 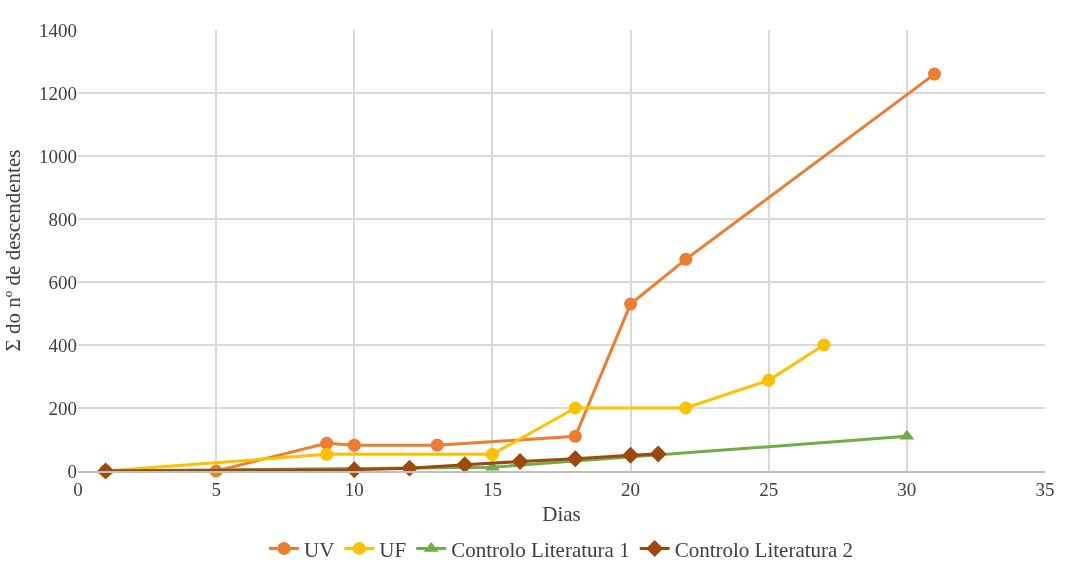 I want to click on legend-label: UV, so click(x=319, y=549).